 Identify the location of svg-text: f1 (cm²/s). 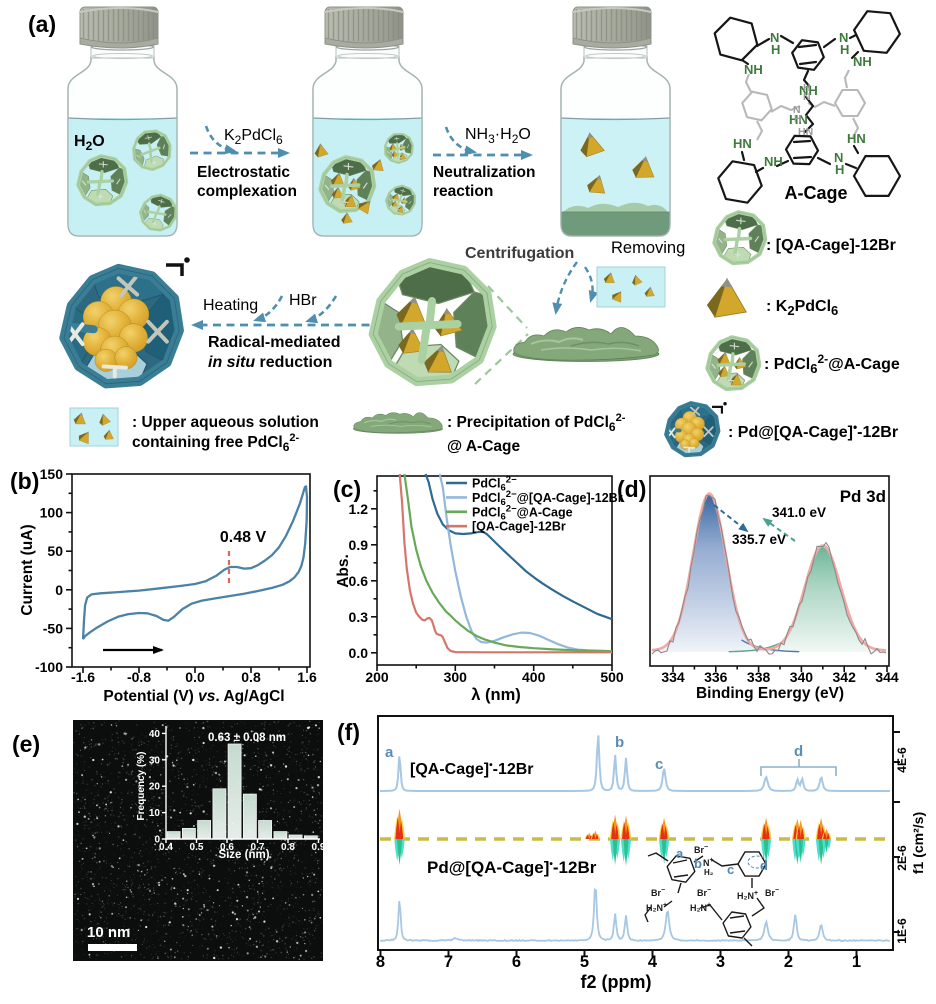
(918, 843).